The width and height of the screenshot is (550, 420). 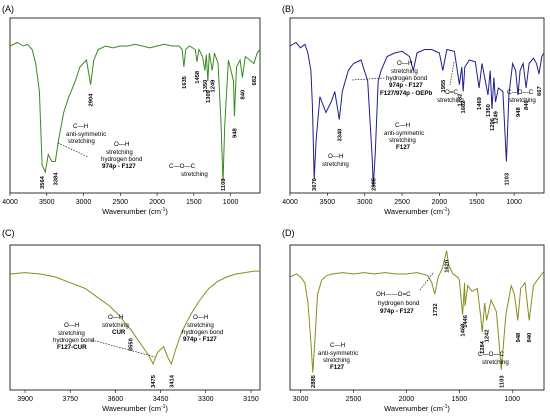 What do you see at coordinates (73, 150) in the screenshot?
I see `panel-a-annotation-arrow` at bounding box center [73, 150].